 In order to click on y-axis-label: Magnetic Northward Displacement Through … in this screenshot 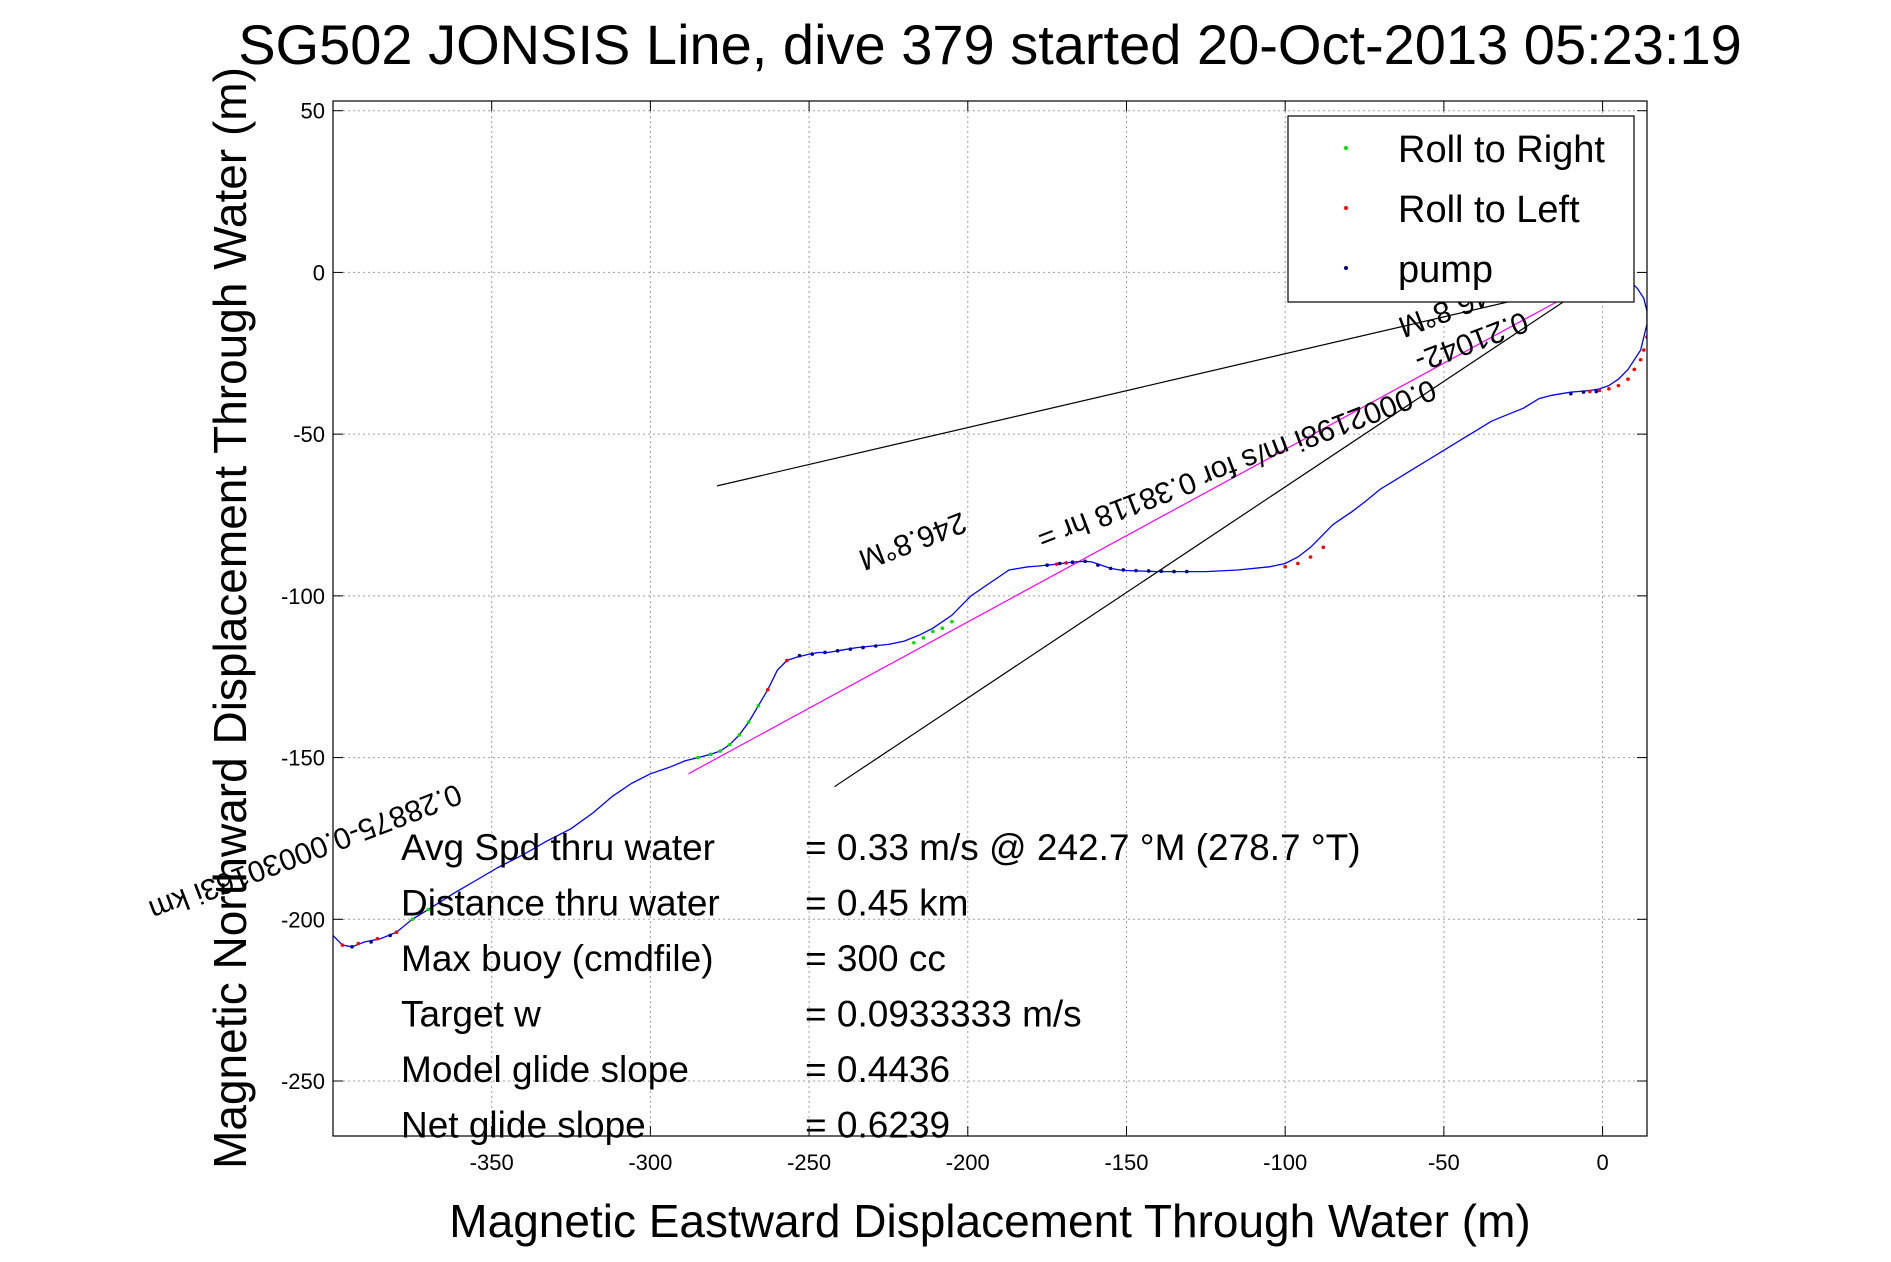, I will do `click(230, 618)`.